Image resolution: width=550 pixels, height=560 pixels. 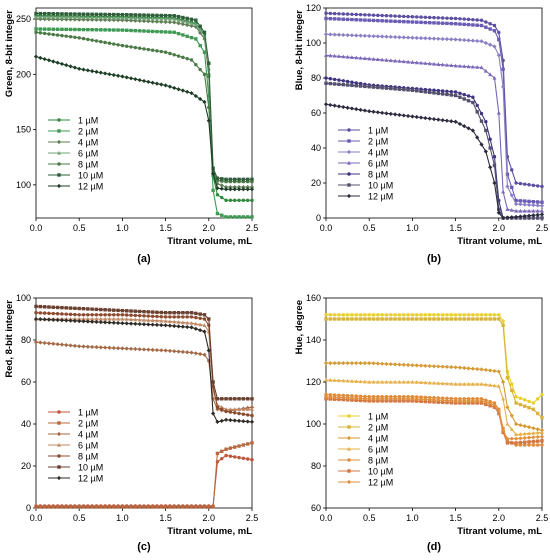 What do you see at coordinates (26, 466) in the screenshot?
I see `y-tick-label: 20` at bounding box center [26, 466].